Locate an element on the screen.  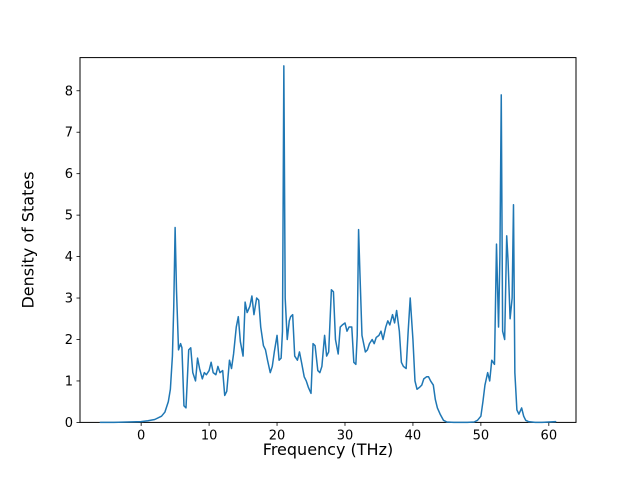
y-tick-label: 6 is located at coordinates (69, 174).